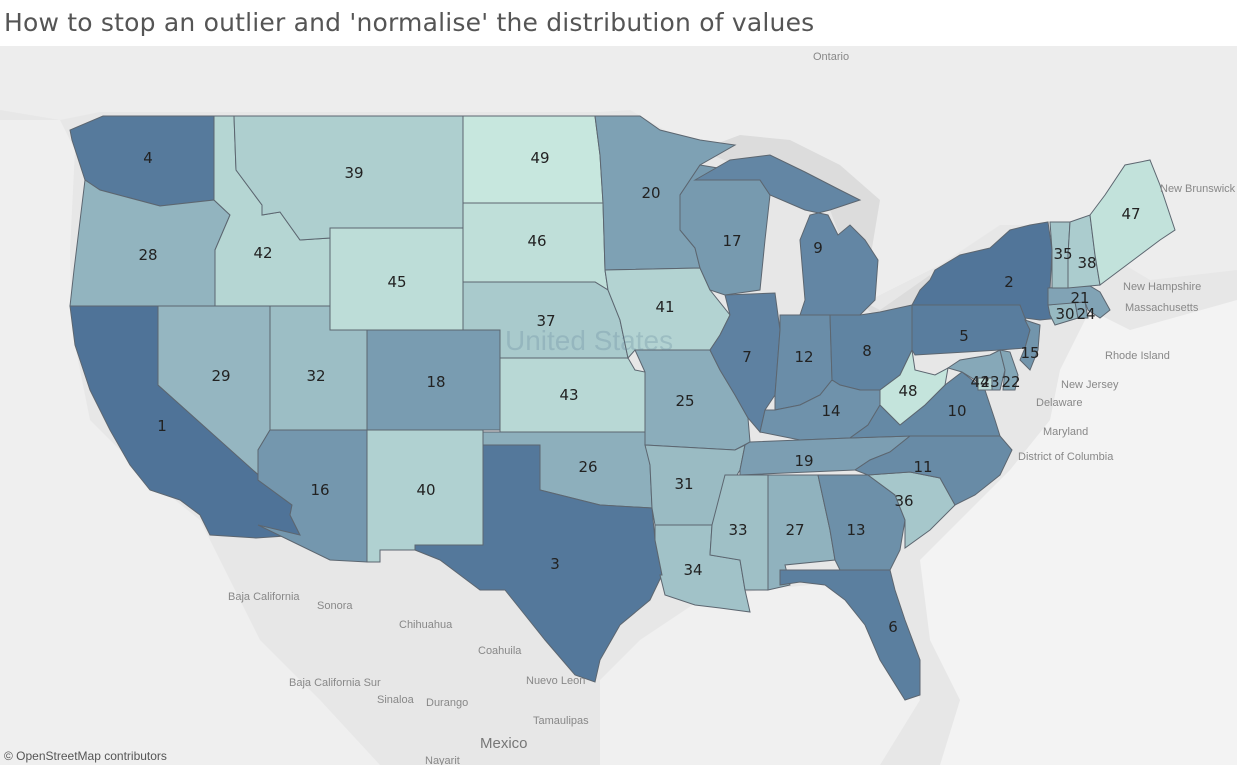 This screenshot has width=1237, height=765. What do you see at coordinates (831, 57) in the screenshot?
I see `geo-label-ontario: Ontario` at bounding box center [831, 57].